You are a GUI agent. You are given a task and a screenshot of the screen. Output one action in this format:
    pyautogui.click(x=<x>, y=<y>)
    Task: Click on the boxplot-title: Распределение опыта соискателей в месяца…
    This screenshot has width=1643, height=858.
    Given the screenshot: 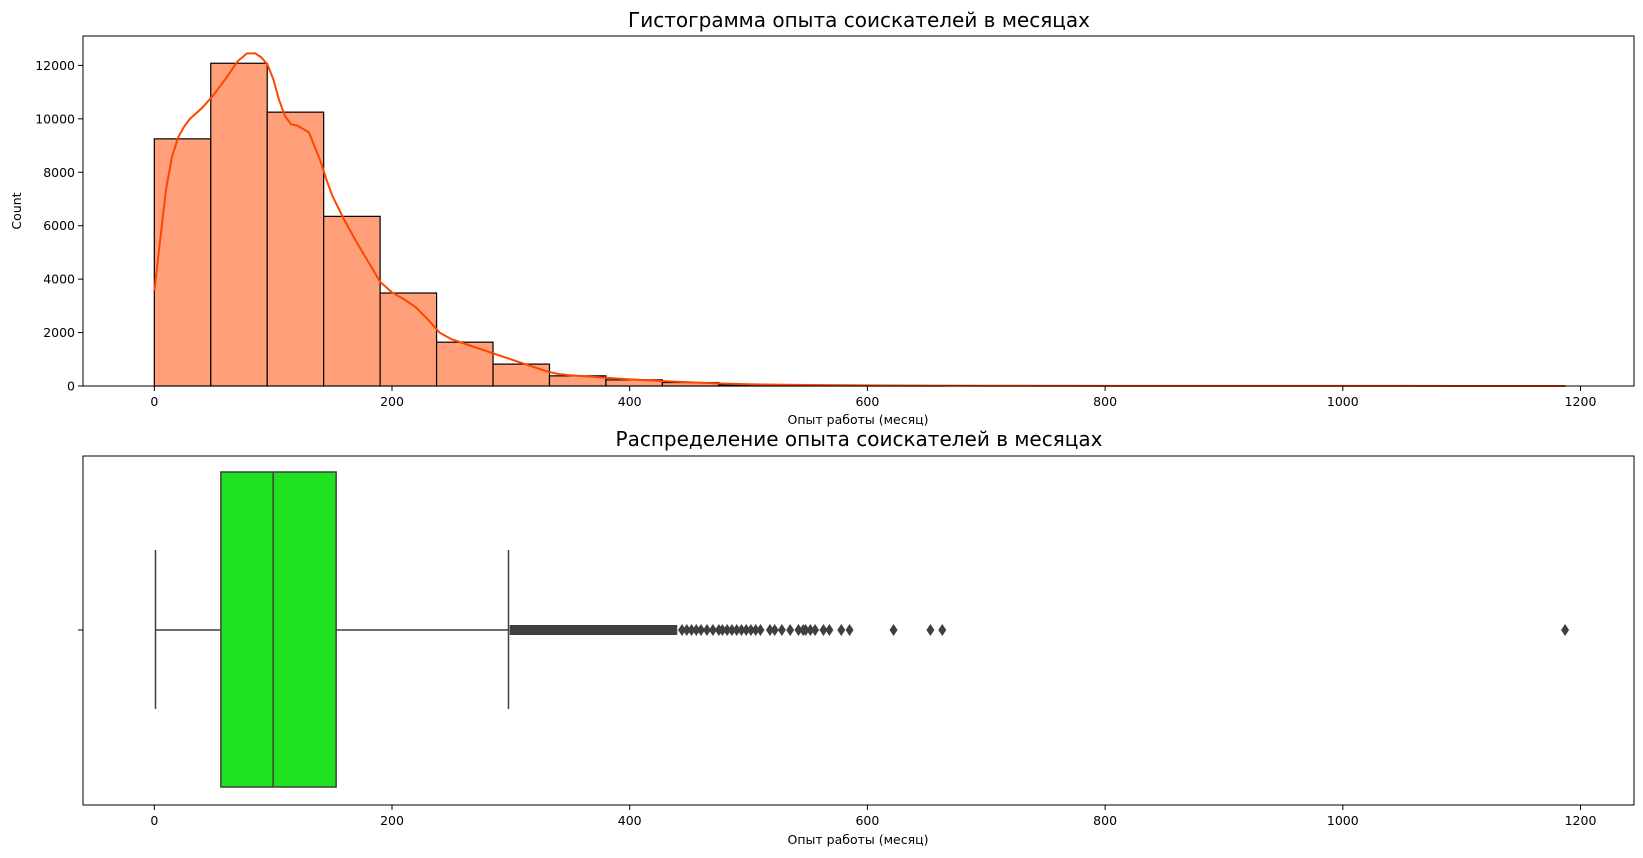 What is the action you would take?
    pyautogui.click(x=859, y=439)
    